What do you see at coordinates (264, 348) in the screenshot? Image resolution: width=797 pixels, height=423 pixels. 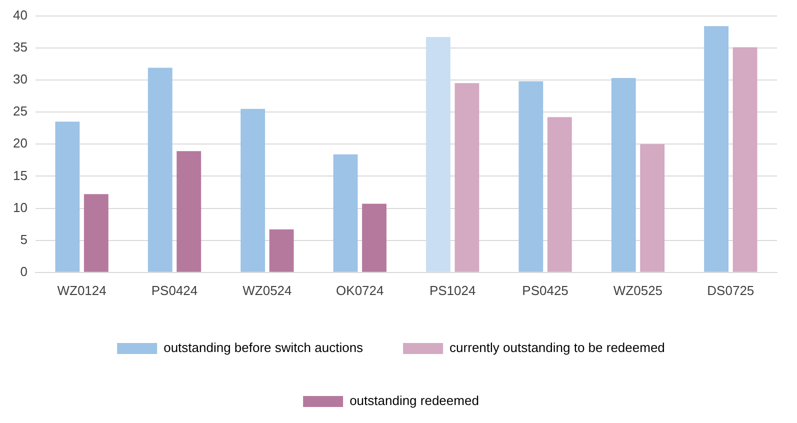 I see `legend-label: outstanding before switch auctions` at bounding box center [264, 348].